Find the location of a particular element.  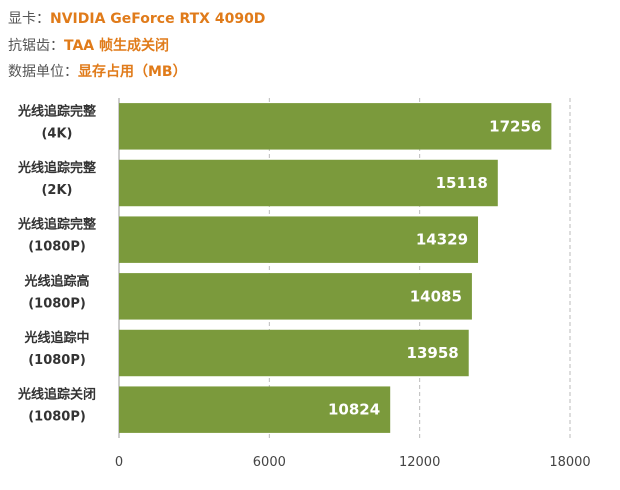

data-label: 15118 is located at coordinates (462, 183).